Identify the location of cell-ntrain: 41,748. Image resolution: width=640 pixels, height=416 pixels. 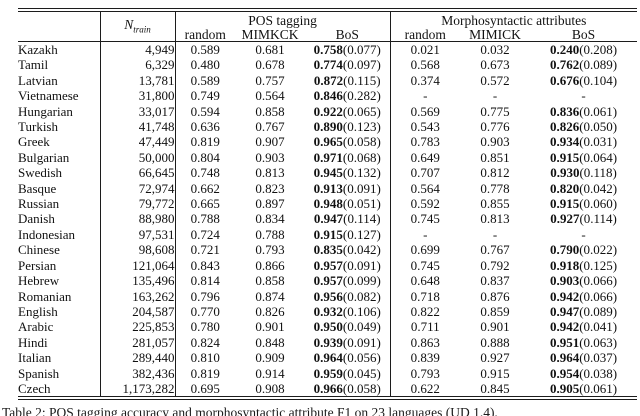
(138, 127).